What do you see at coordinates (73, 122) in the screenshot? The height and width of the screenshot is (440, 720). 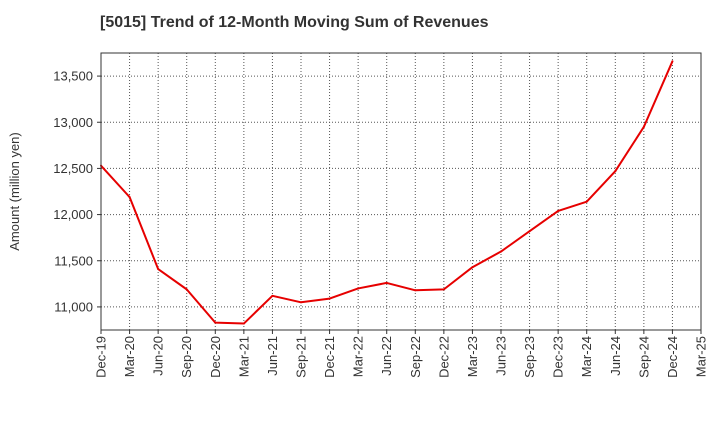 I see `y-tick-label: 13,000` at bounding box center [73, 122].